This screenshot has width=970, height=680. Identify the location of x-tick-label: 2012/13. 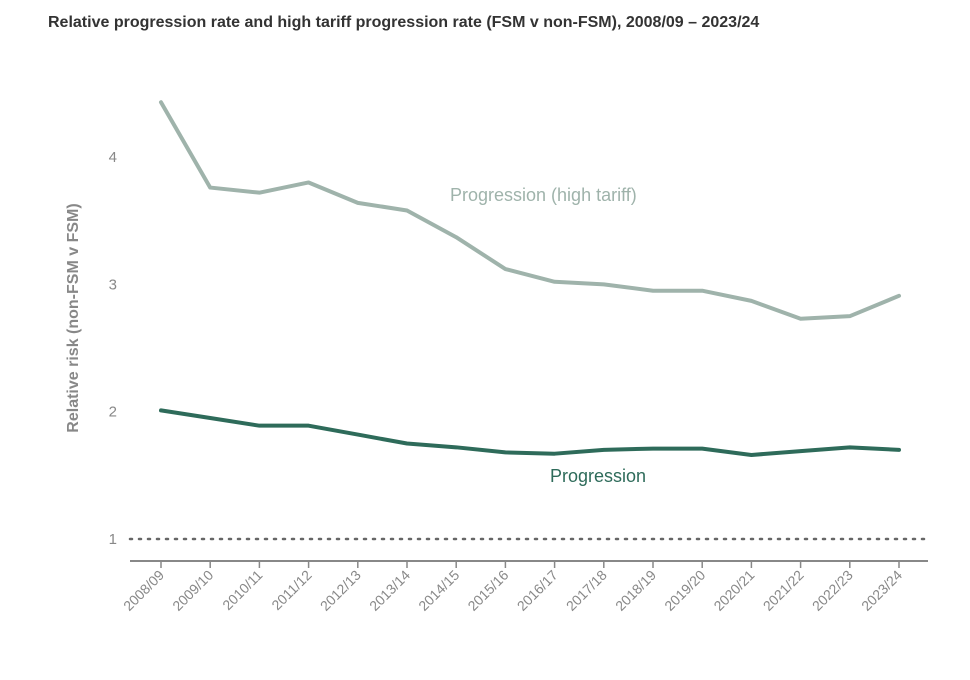
(340, 590).